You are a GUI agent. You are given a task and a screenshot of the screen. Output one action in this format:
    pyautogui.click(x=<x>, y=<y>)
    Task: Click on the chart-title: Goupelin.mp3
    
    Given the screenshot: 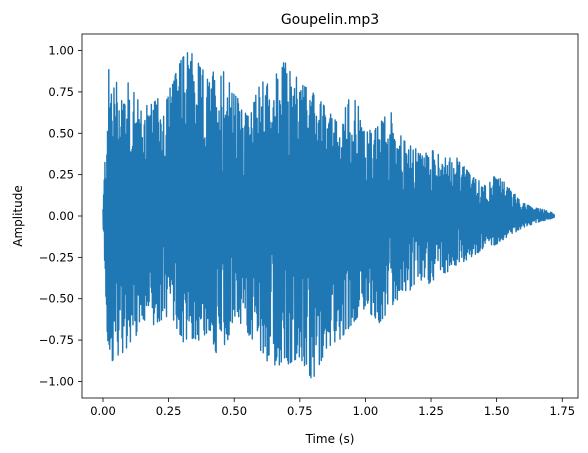 What is the action you would take?
    pyautogui.click(x=330, y=20)
    